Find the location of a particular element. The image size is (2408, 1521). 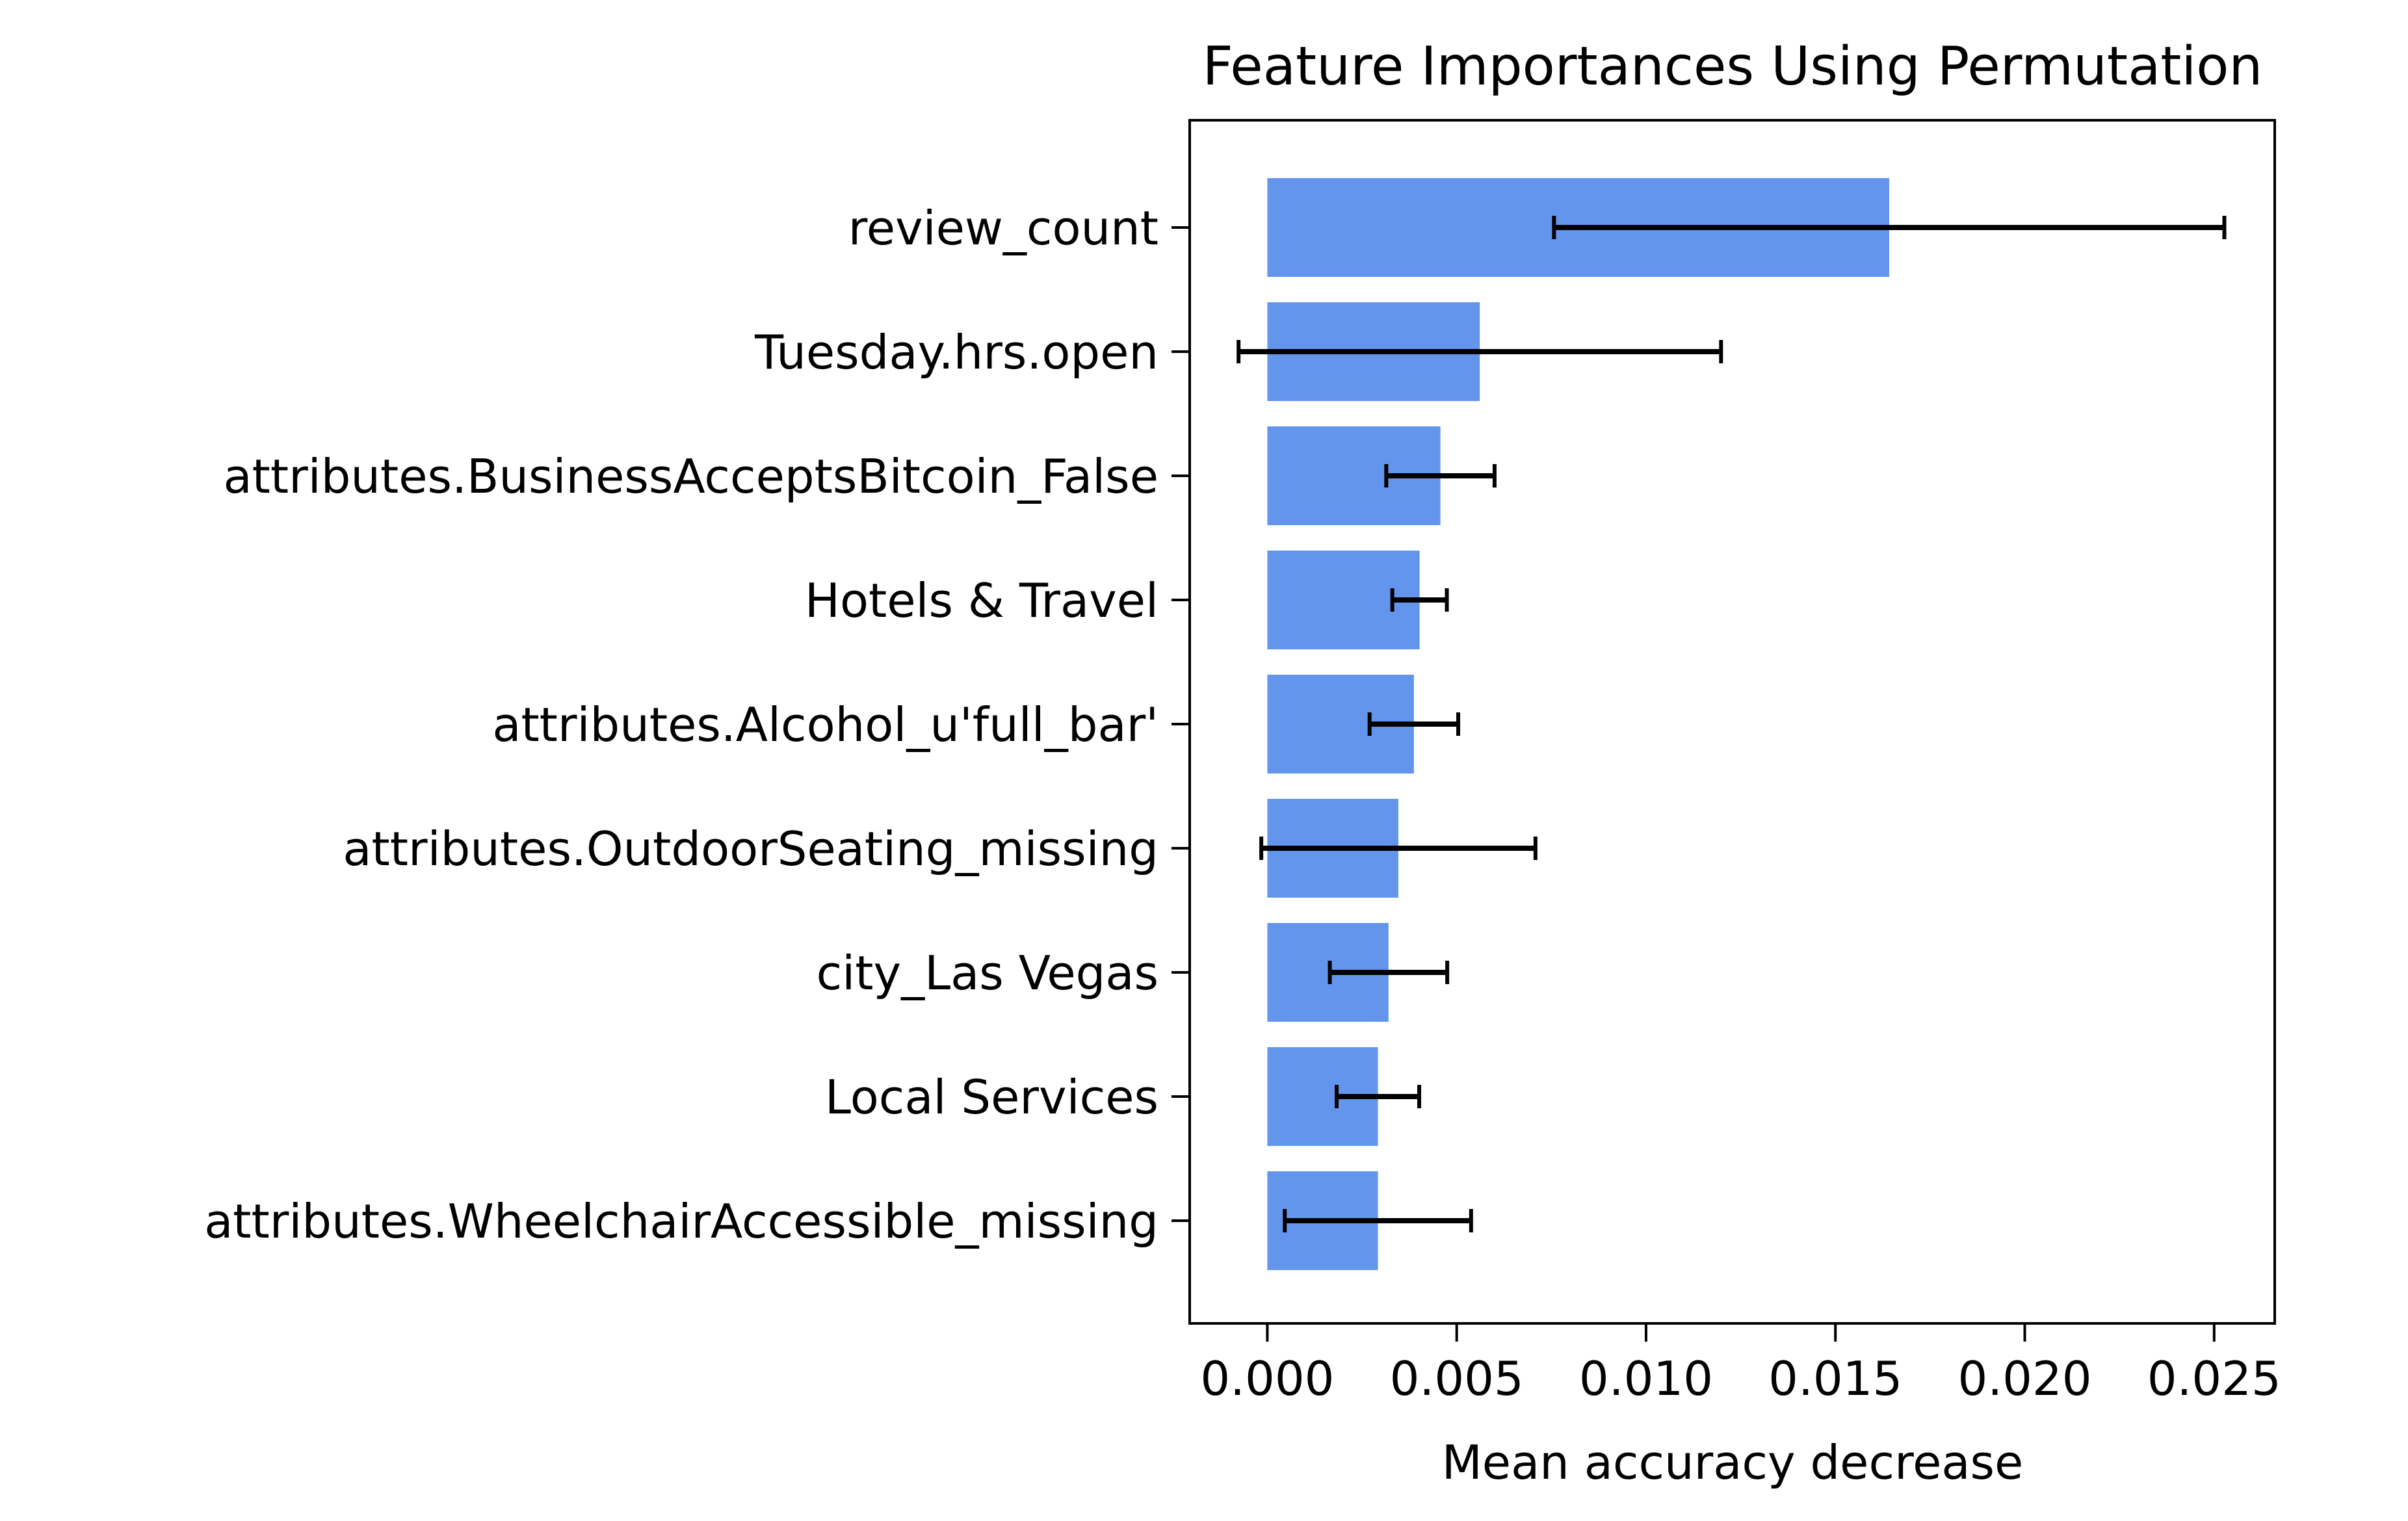

x-tick-label: 0.000 is located at coordinates (1267, 1379).